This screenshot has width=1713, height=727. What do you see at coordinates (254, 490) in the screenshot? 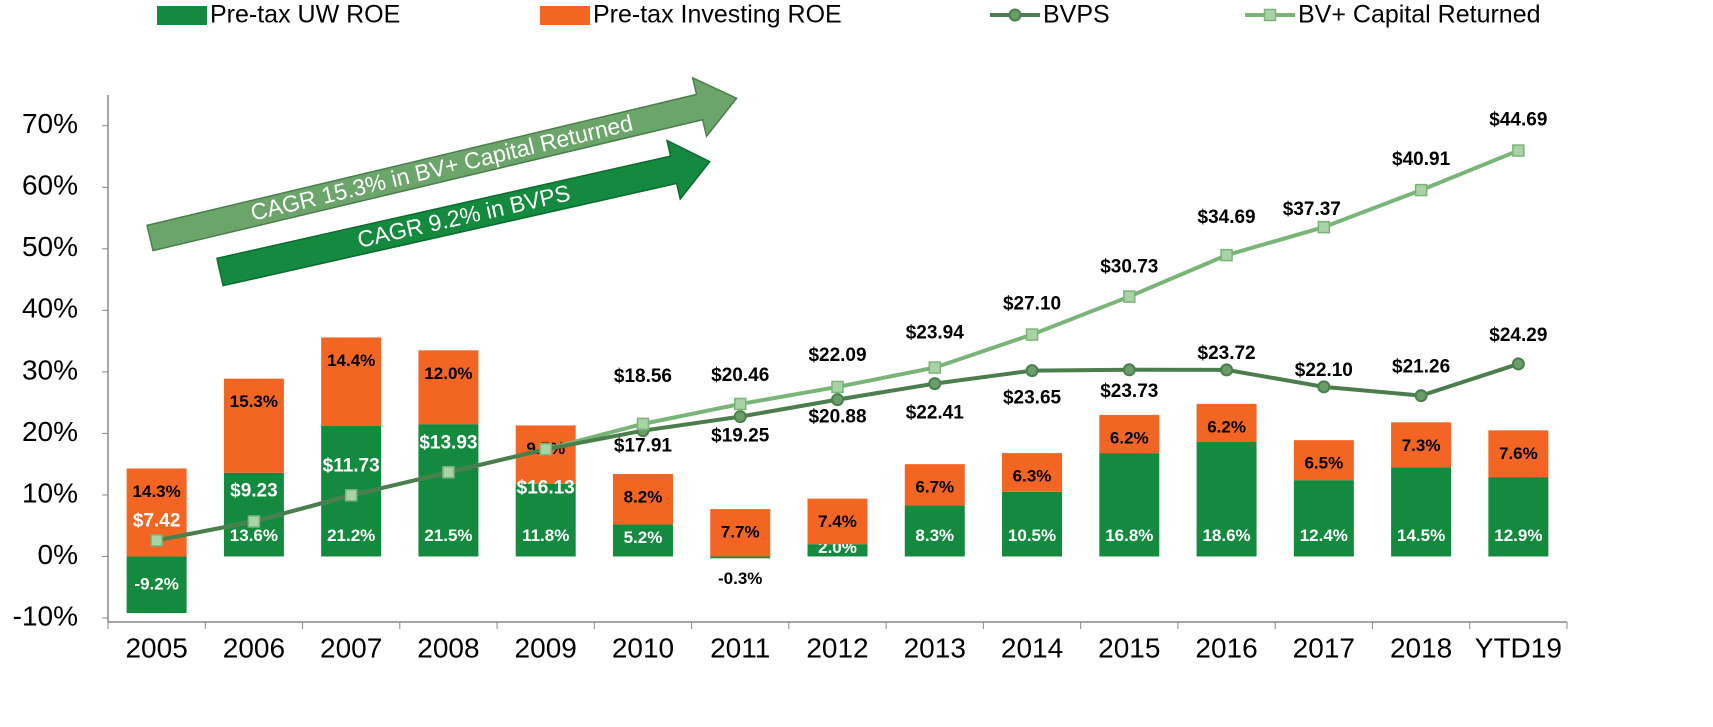
I see `line-label: $9.23` at bounding box center [254, 490].